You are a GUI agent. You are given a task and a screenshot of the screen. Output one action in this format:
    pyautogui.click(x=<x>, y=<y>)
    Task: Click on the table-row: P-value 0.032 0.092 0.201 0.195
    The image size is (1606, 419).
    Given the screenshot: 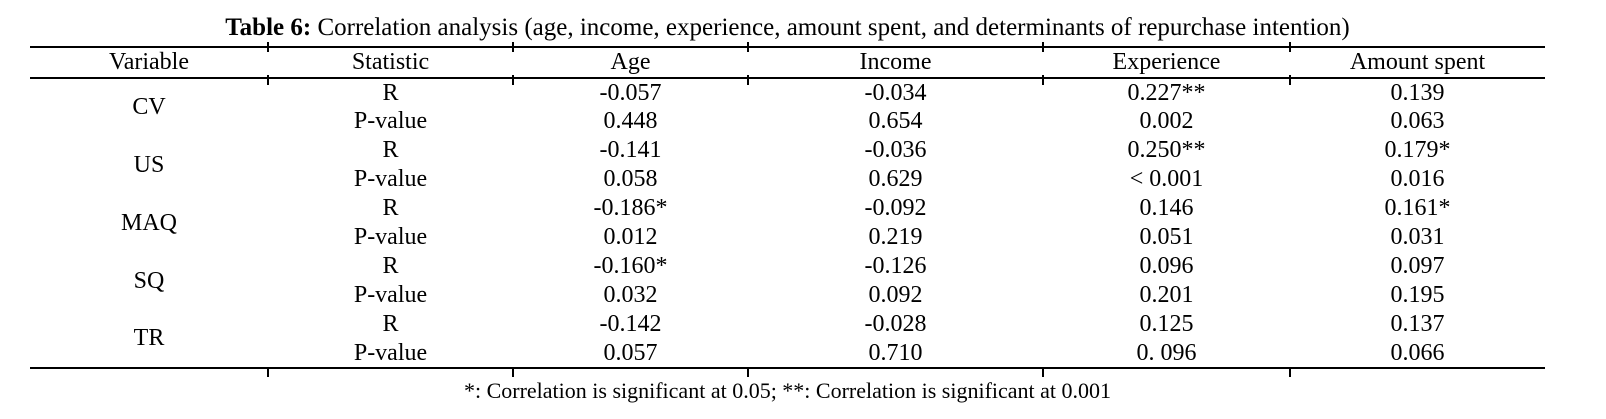 What is the action you would take?
    pyautogui.click(x=787, y=295)
    